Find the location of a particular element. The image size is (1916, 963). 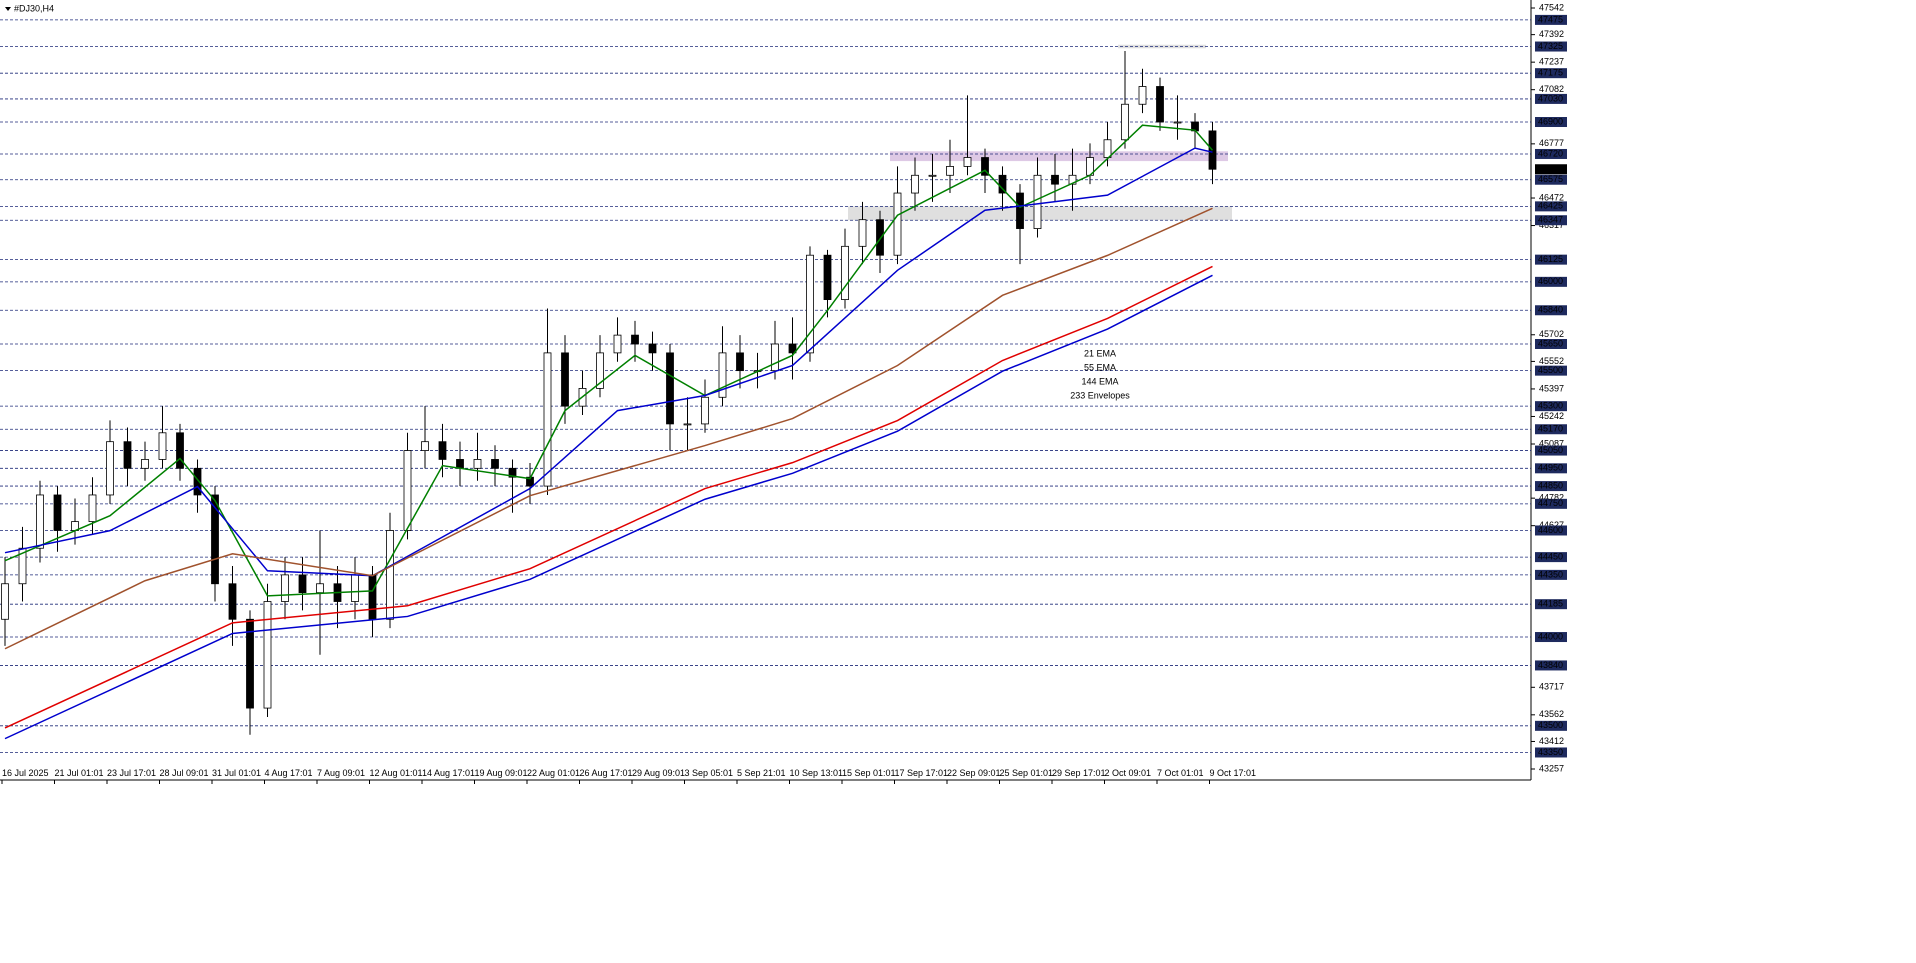

y-tick-label: 43562 is located at coordinates (1551, 714).